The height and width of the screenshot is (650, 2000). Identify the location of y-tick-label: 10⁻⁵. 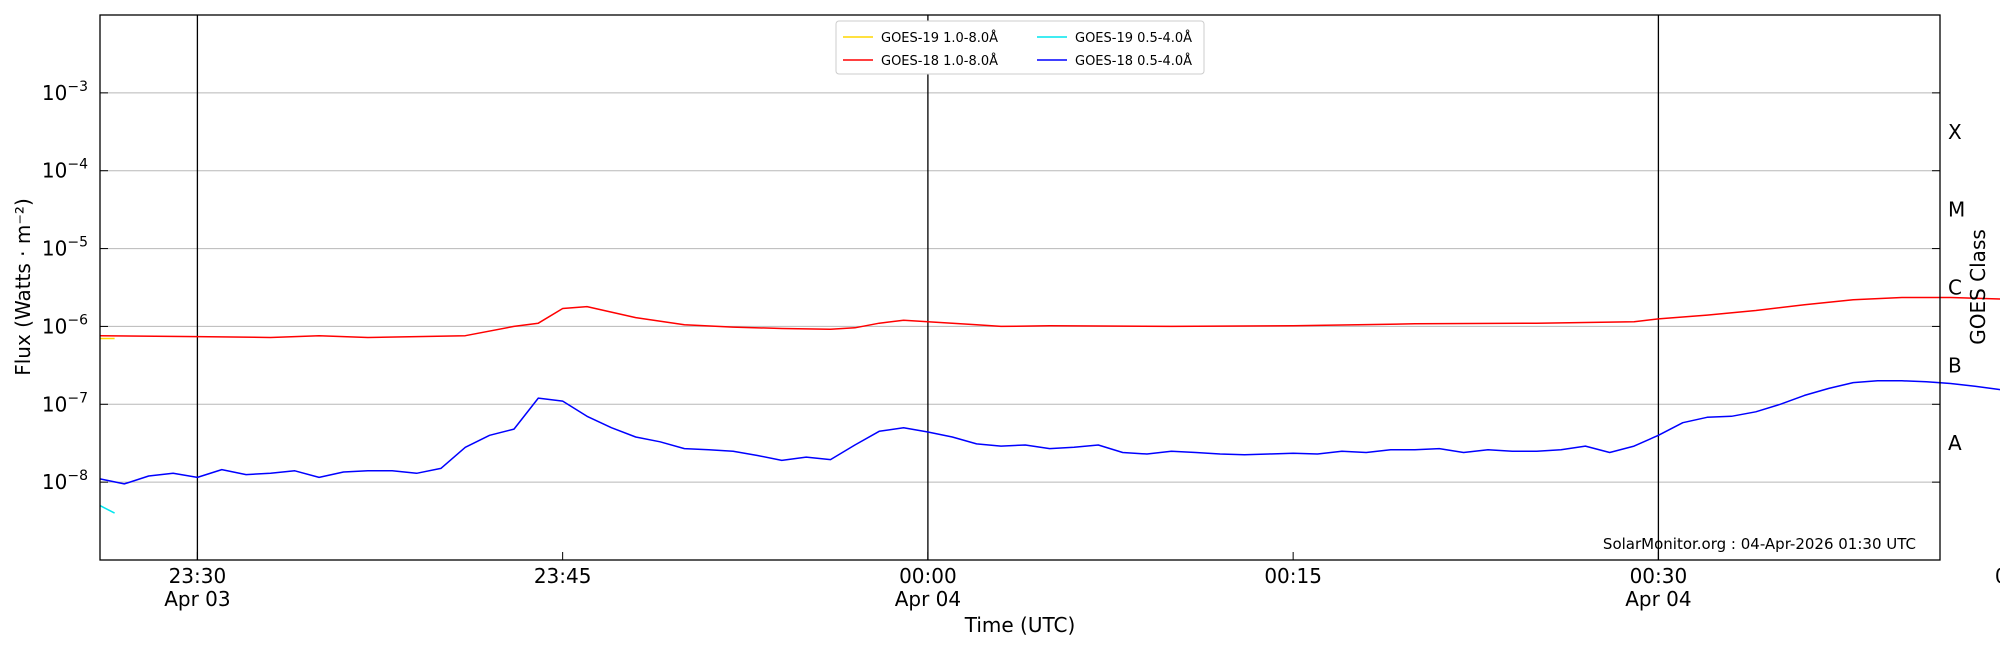
(65, 248).